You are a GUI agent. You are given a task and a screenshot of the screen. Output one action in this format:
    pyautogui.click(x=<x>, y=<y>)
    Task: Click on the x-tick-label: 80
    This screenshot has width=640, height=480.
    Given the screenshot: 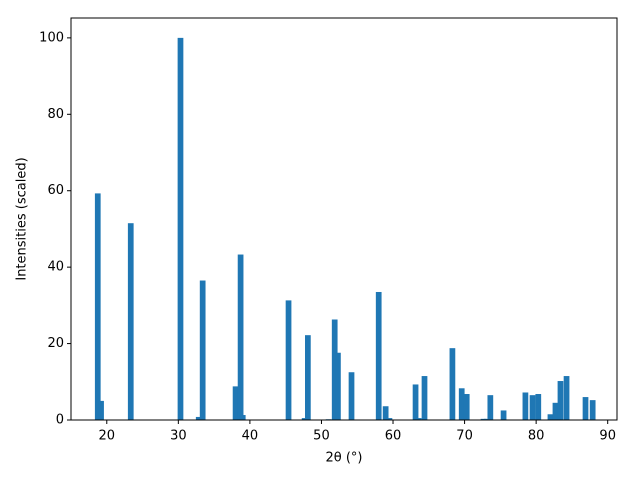 What is the action you would take?
    pyautogui.click(x=536, y=436)
    